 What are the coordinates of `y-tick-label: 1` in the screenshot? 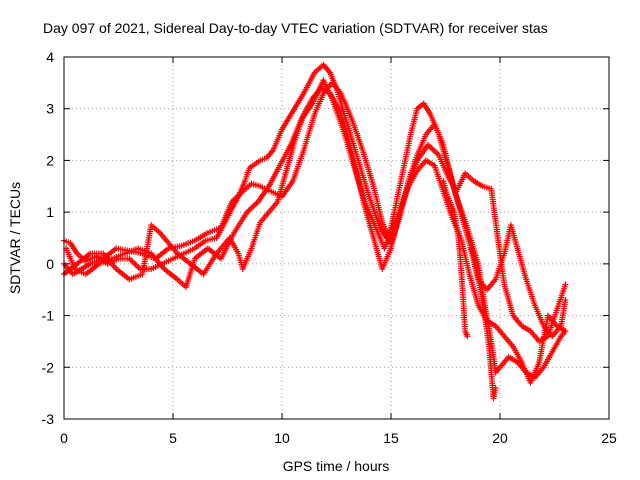 It's located at (50, 212).